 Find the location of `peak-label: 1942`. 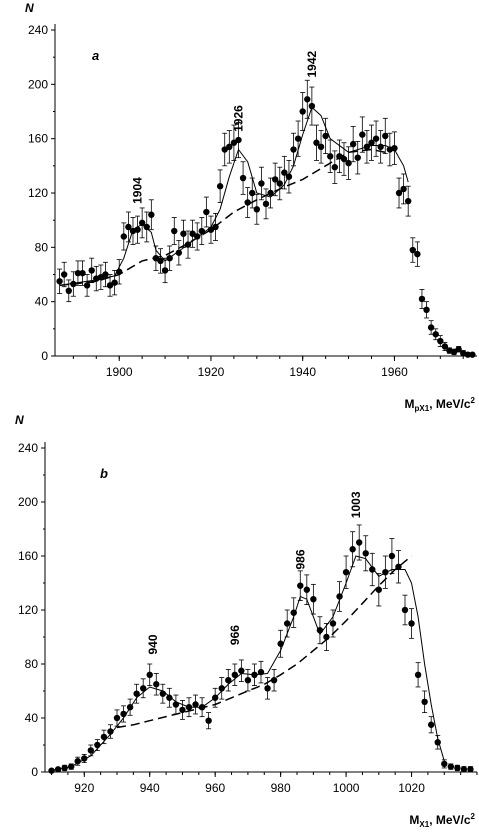

peak-label: 1942 is located at coordinates (312, 63).